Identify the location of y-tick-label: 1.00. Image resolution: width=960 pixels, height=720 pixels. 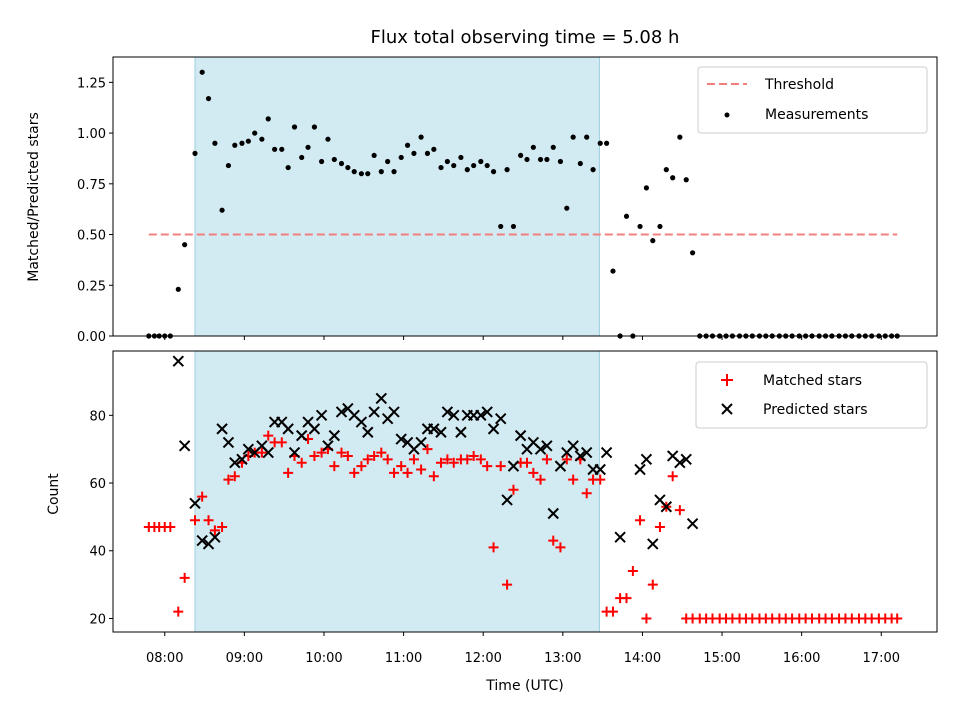
(91, 134).